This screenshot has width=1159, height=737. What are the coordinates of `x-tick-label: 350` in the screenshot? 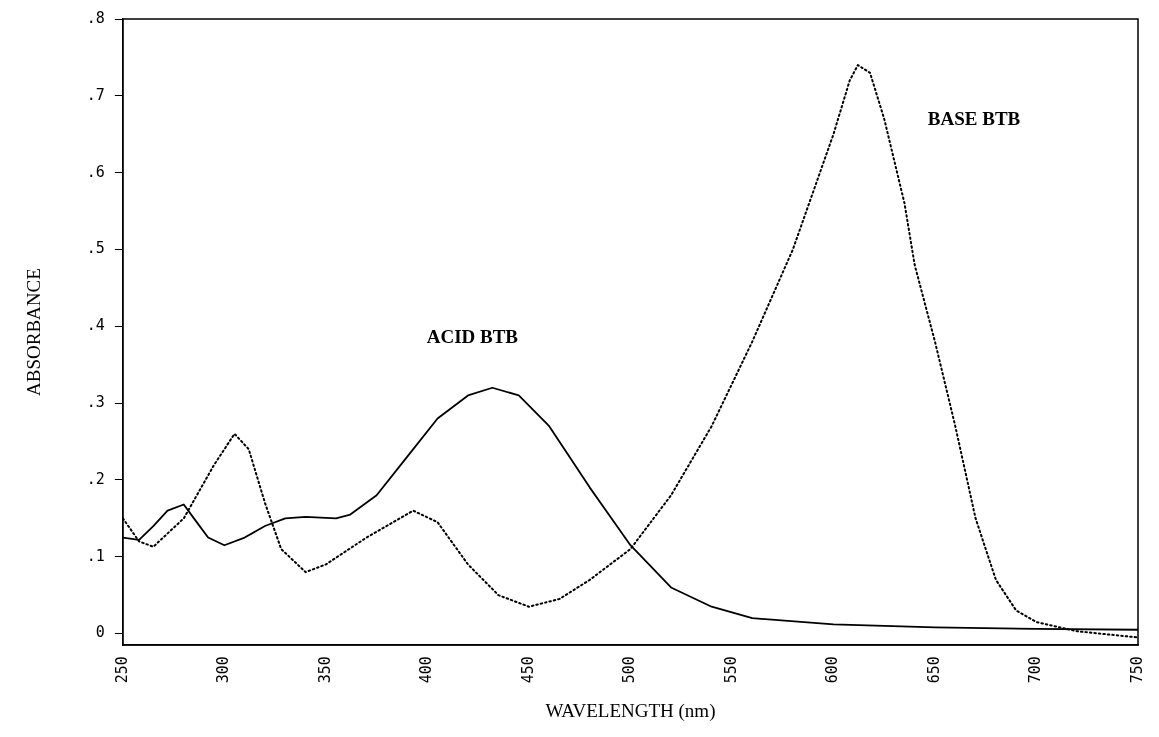 It's located at (324, 670).